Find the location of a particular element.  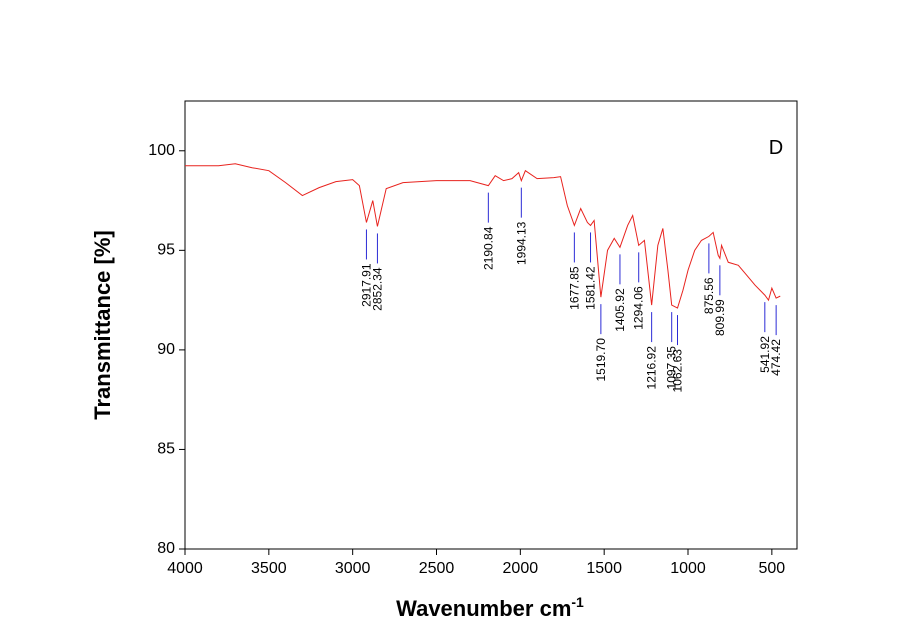

y-tick-label: 85 is located at coordinates (166, 449).